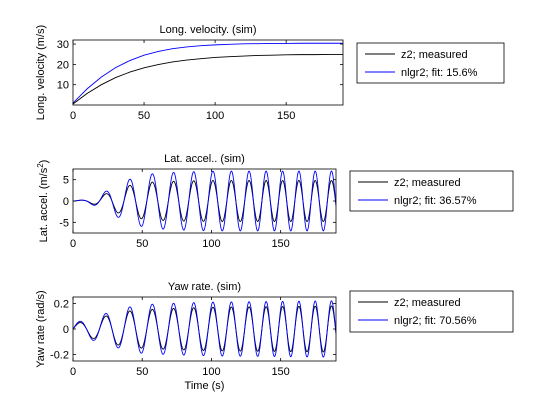  I want to click on axes-3-xtick-label: 0, so click(73, 372).